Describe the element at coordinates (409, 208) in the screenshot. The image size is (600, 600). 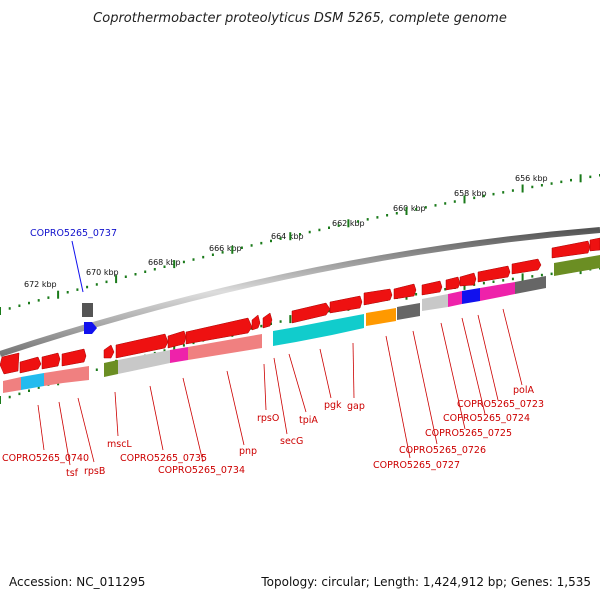
I see `scale-tick-660: 660 kbp` at that location.